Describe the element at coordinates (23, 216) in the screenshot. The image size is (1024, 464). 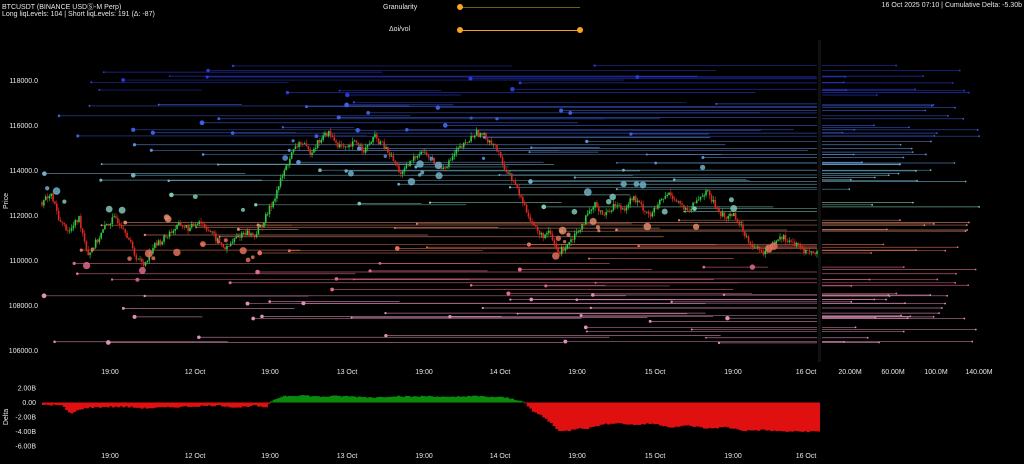
I see `price-tick-label: 112000.0` at that location.